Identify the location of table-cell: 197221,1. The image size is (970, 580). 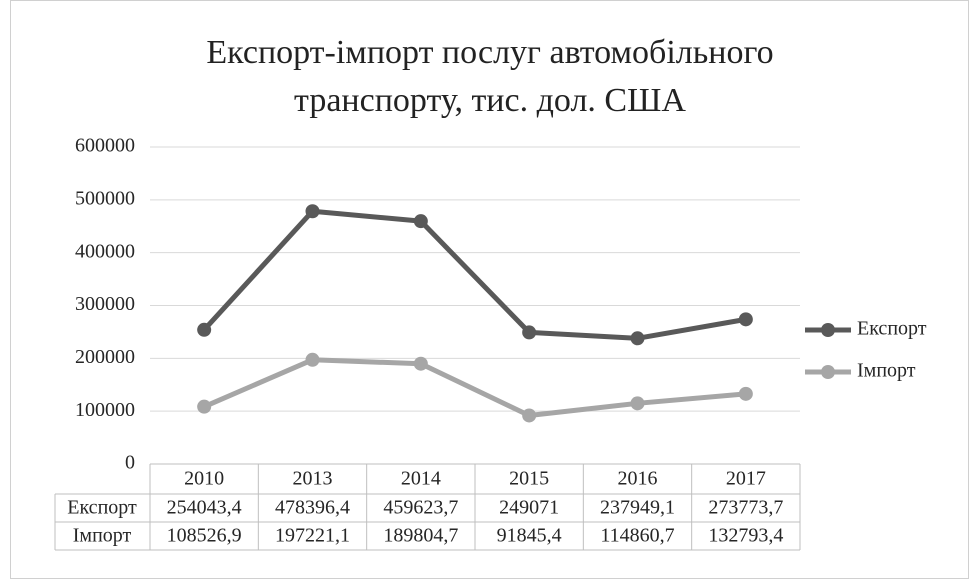
(312, 536).